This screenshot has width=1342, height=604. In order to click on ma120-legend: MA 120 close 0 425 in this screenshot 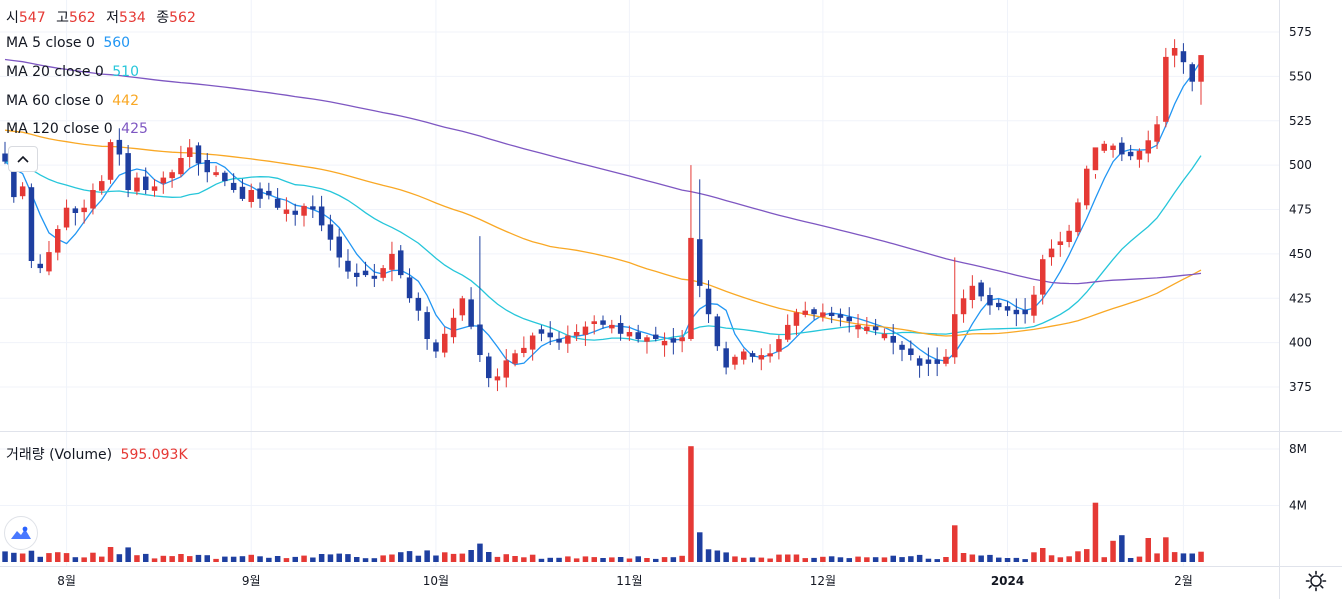, I will do `click(77, 129)`.